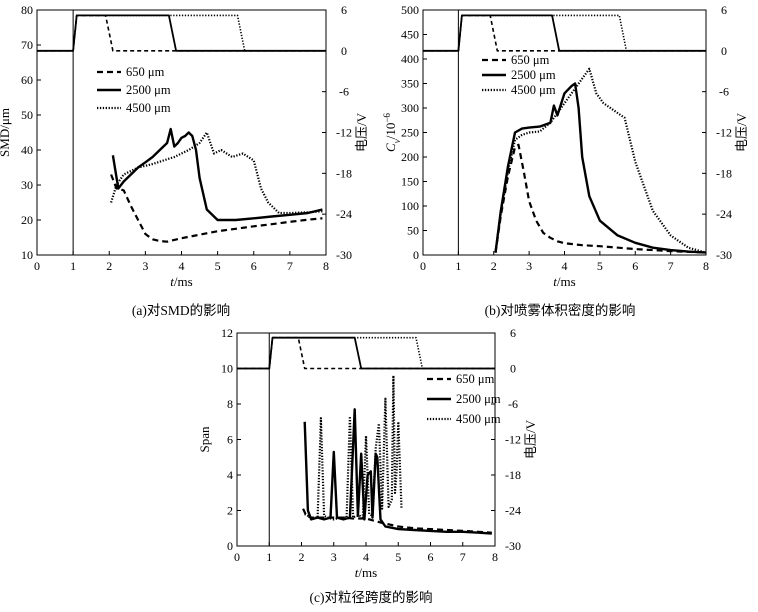 The height and width of the screenshot is (612, 758). Describe the element at coordinates (27, 10) in the screenshot. I see `y-tick-label: 80` at that location.